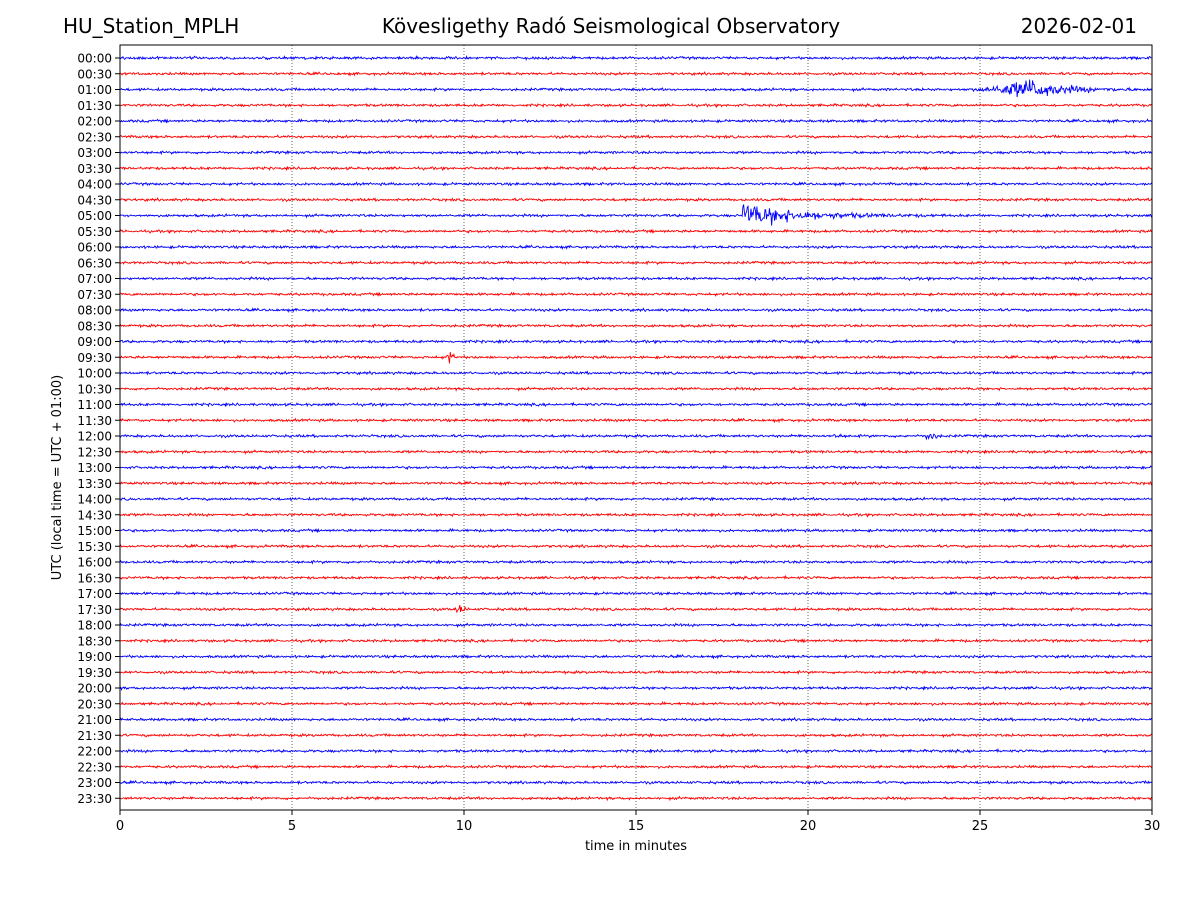  What do you see at coordinates (292, 826) in the screenshot?
I see `x-tick-label: 5` at bounding box center [292, 826].